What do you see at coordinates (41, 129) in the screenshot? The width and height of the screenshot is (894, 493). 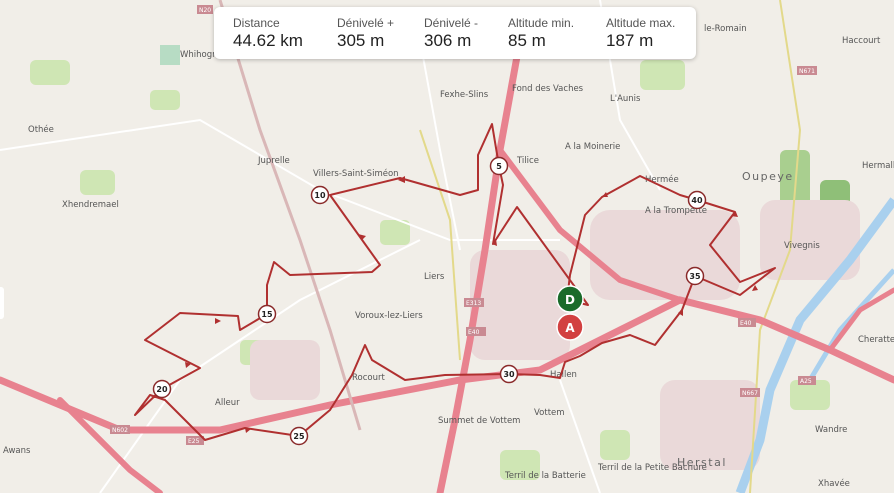 I see `svg-text: Othée` at bounding box center [41, 129].